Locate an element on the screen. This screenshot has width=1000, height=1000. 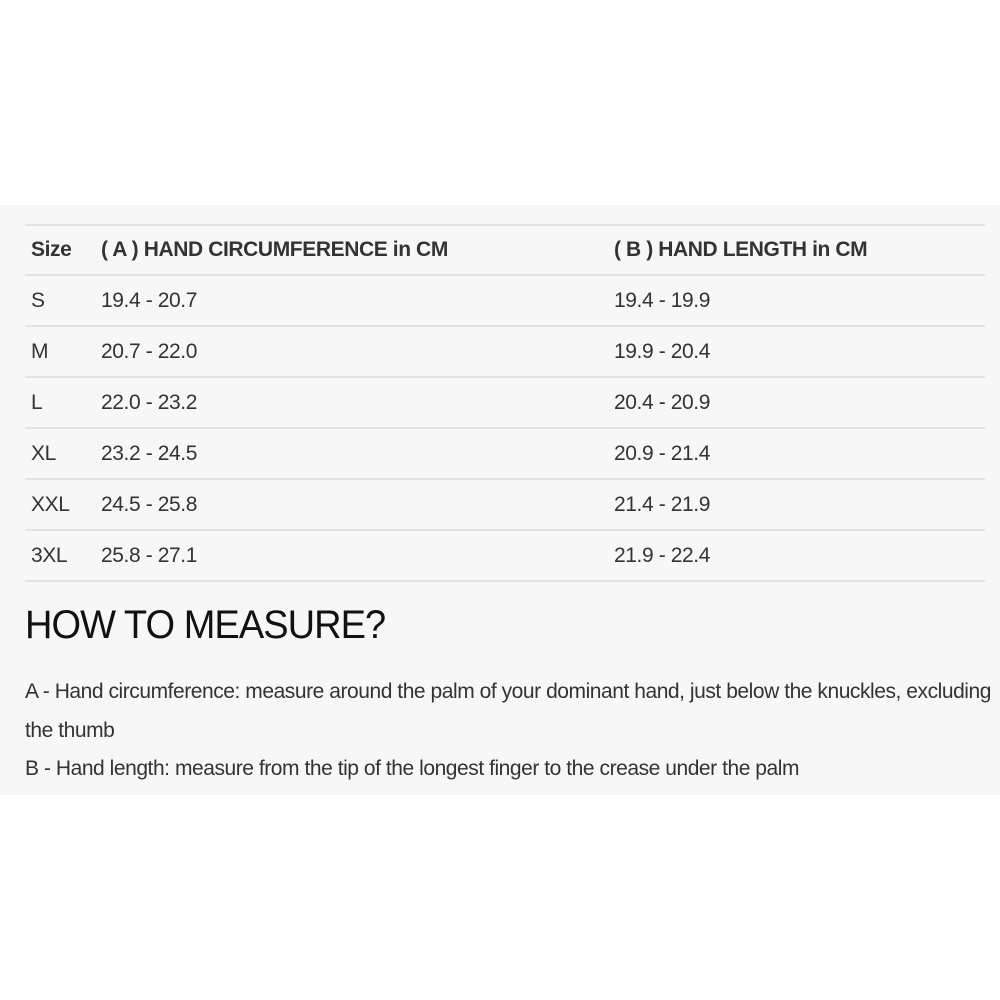
table-row: XL 23.2 - 24.5 20.9 - 21.4 is located at coordinates (505, 454).